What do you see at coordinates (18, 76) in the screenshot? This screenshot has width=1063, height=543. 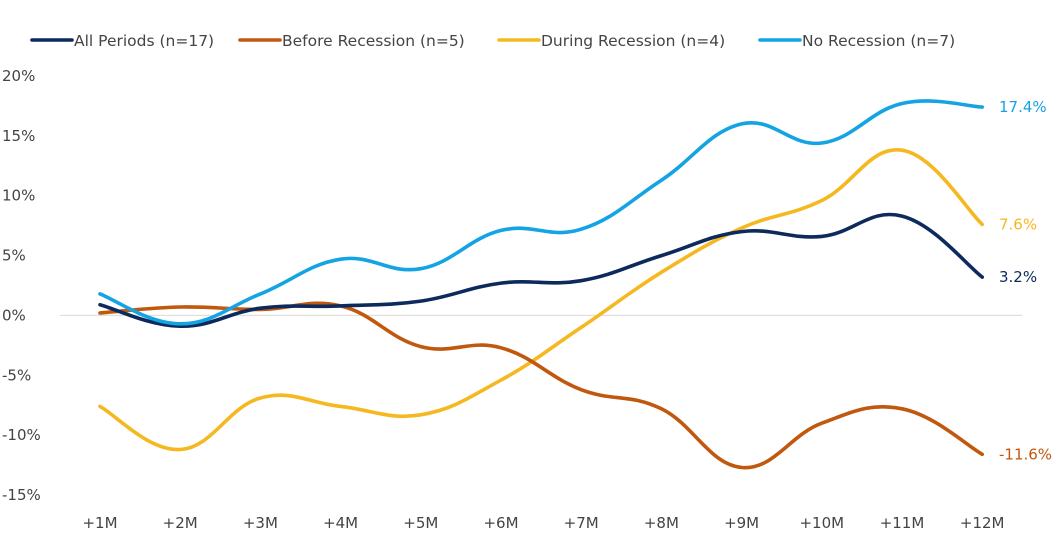 I see `y-tick-label: 20%` at bounding box center [18, 76].